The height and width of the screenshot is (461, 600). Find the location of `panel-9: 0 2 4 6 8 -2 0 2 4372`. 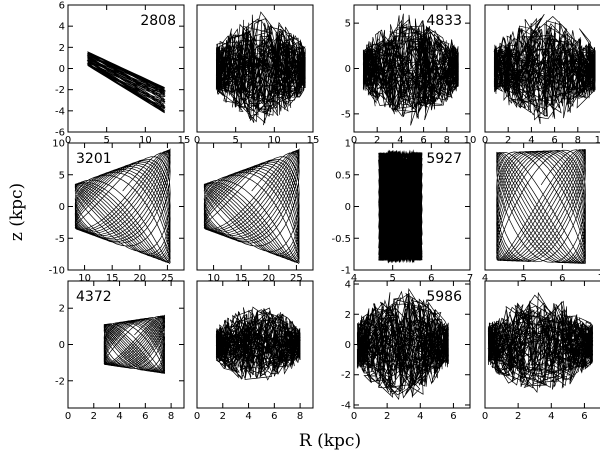

panel-9: 0 2 4 6 8 -2 0 2 4372 is located at coordinates (120, 351).